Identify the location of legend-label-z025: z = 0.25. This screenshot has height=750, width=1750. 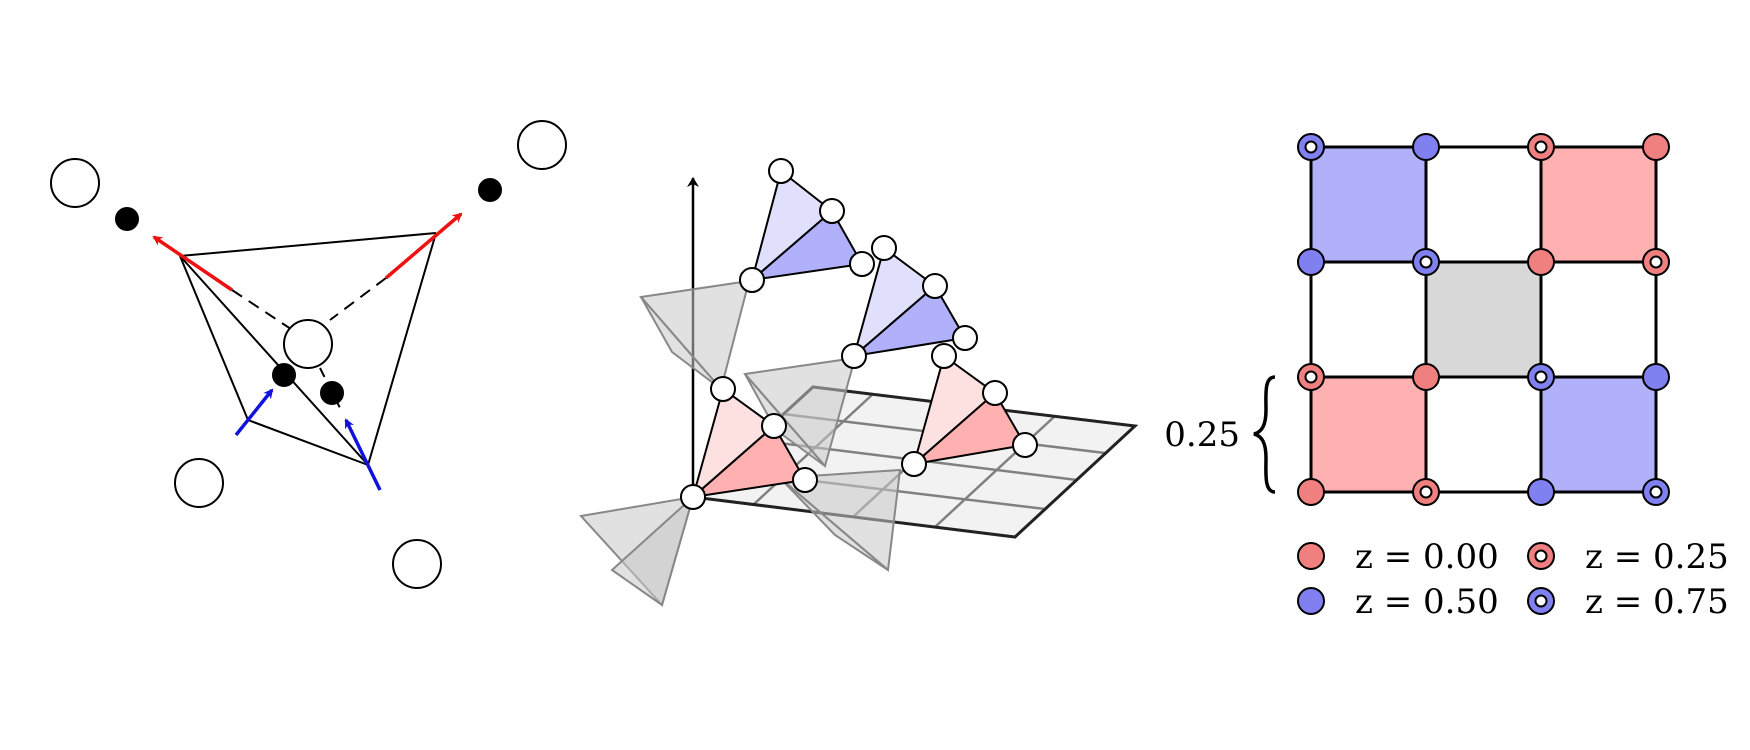
(1657, 557).